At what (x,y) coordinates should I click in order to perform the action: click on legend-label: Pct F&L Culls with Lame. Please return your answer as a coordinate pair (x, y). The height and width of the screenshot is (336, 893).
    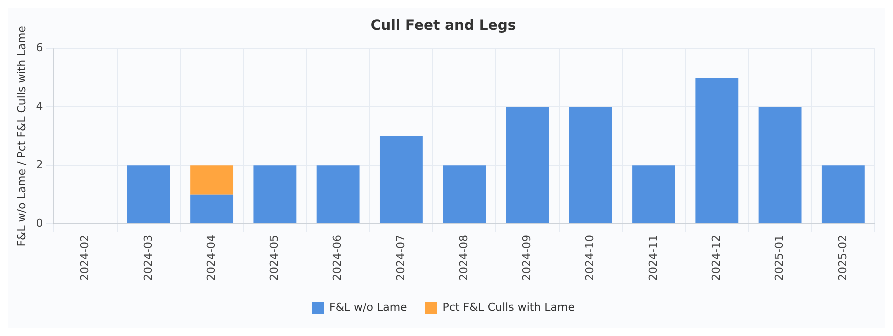
    Looking at the image, I should click on (509, 307).